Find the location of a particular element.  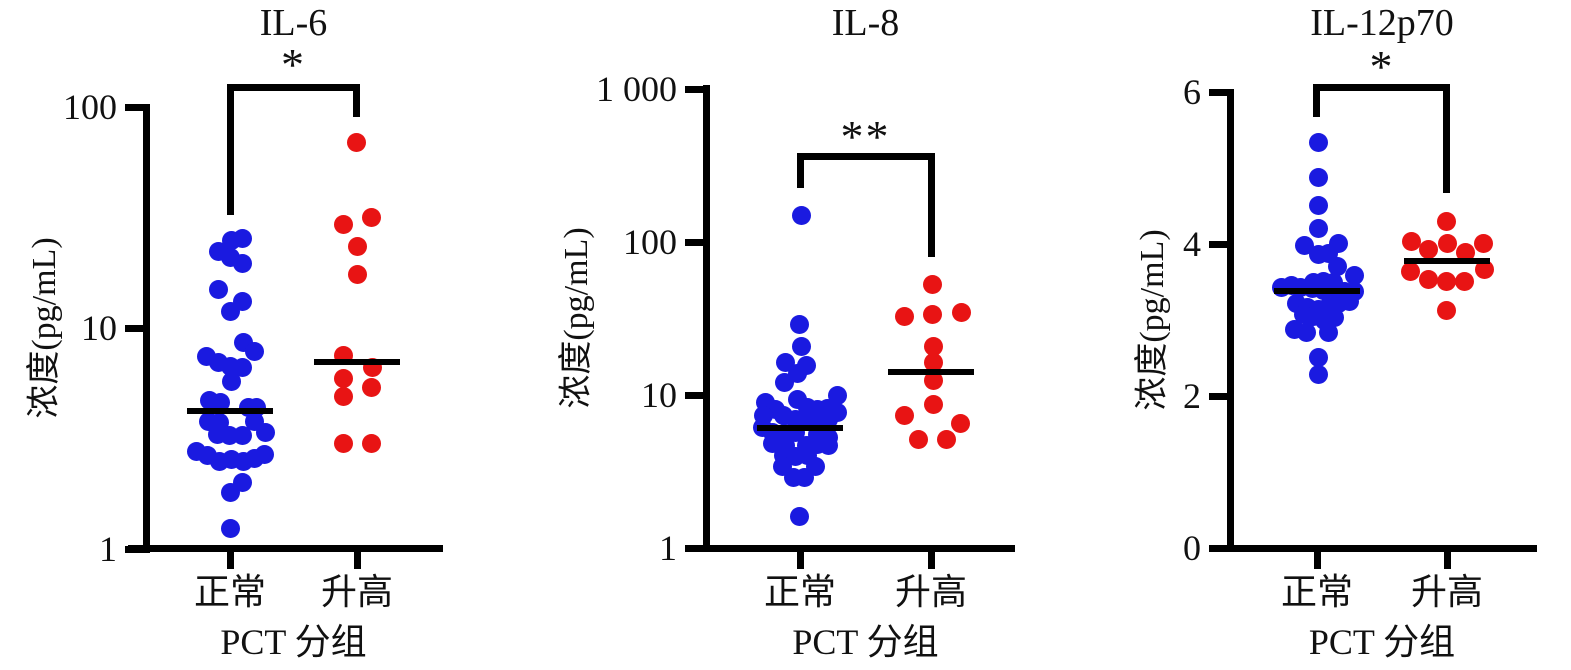

y-axis-label: 浓度(pg/mL) is located at coordinates (576, 318).